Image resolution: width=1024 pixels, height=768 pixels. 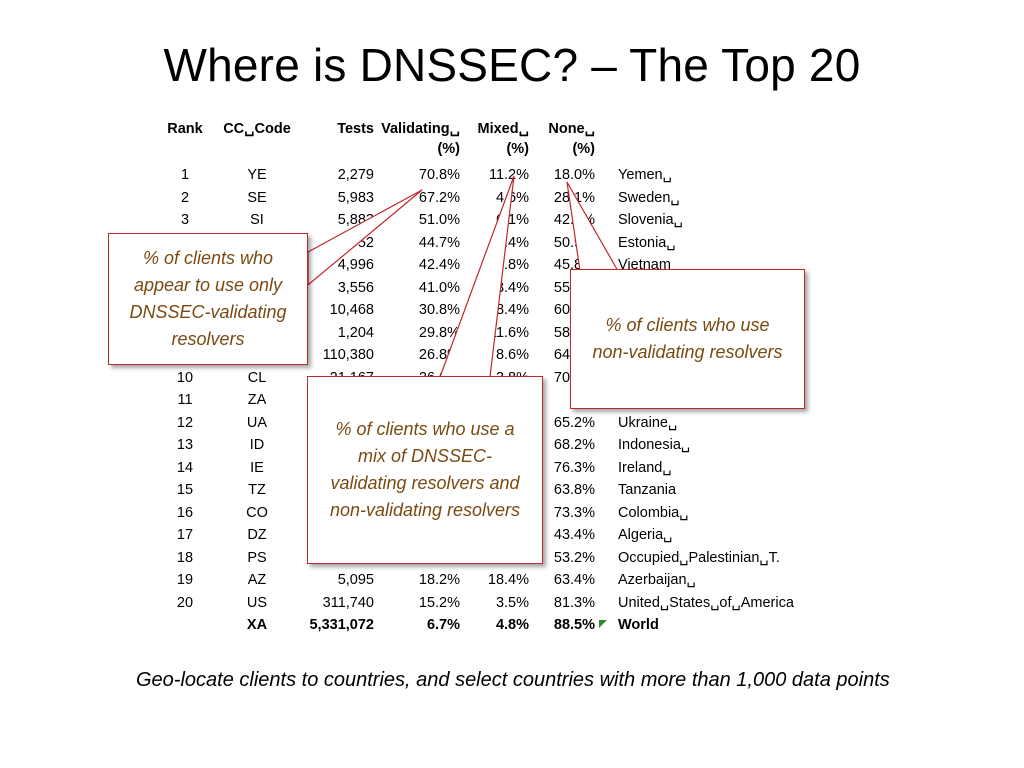 What do you see at coordinates (355, 332) in the screenshot?
I see `cell-tests: 1,204` at bounding box center [355, 332].